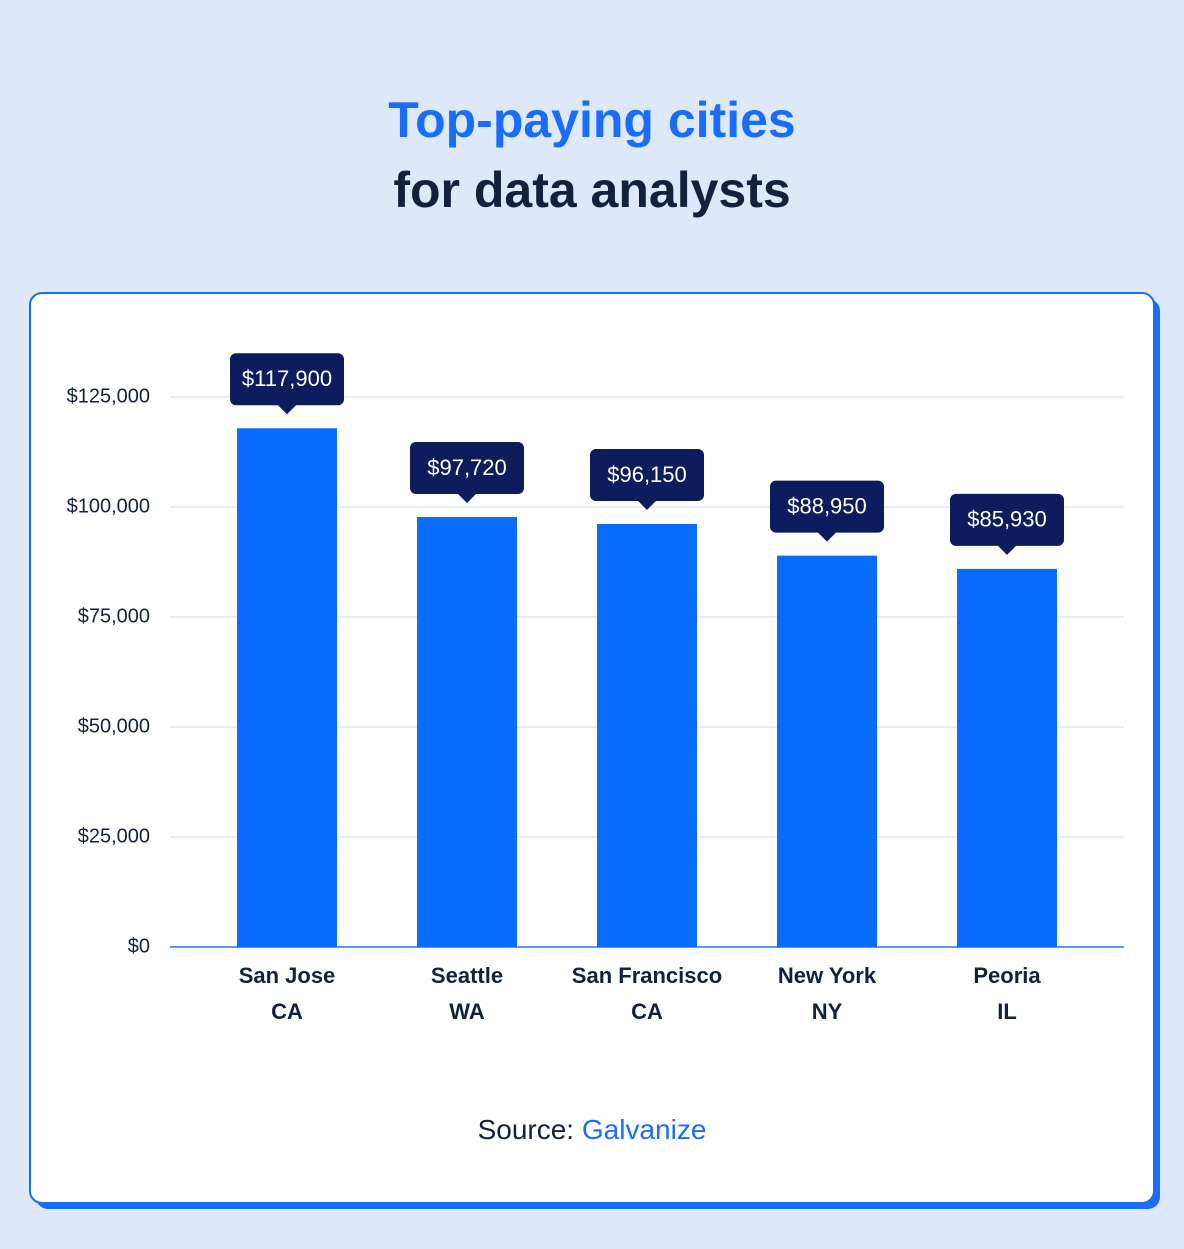 The height and width of the screenshot is (1249, 1184). What do you see at coordinates (827, 1011) in the screenshot?
I see `x-tick-label: NY` at bounding box center [827, 1011].